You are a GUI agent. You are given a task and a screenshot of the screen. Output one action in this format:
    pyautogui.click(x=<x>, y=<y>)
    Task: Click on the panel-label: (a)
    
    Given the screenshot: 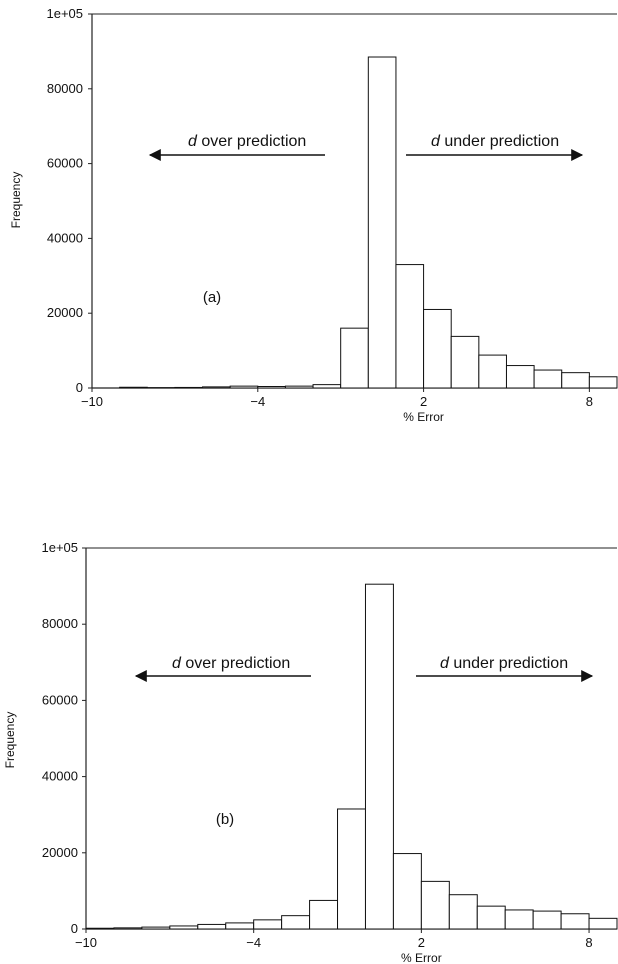 What is the action you would take?
    pyautogui.click(x=212, y=297)
    